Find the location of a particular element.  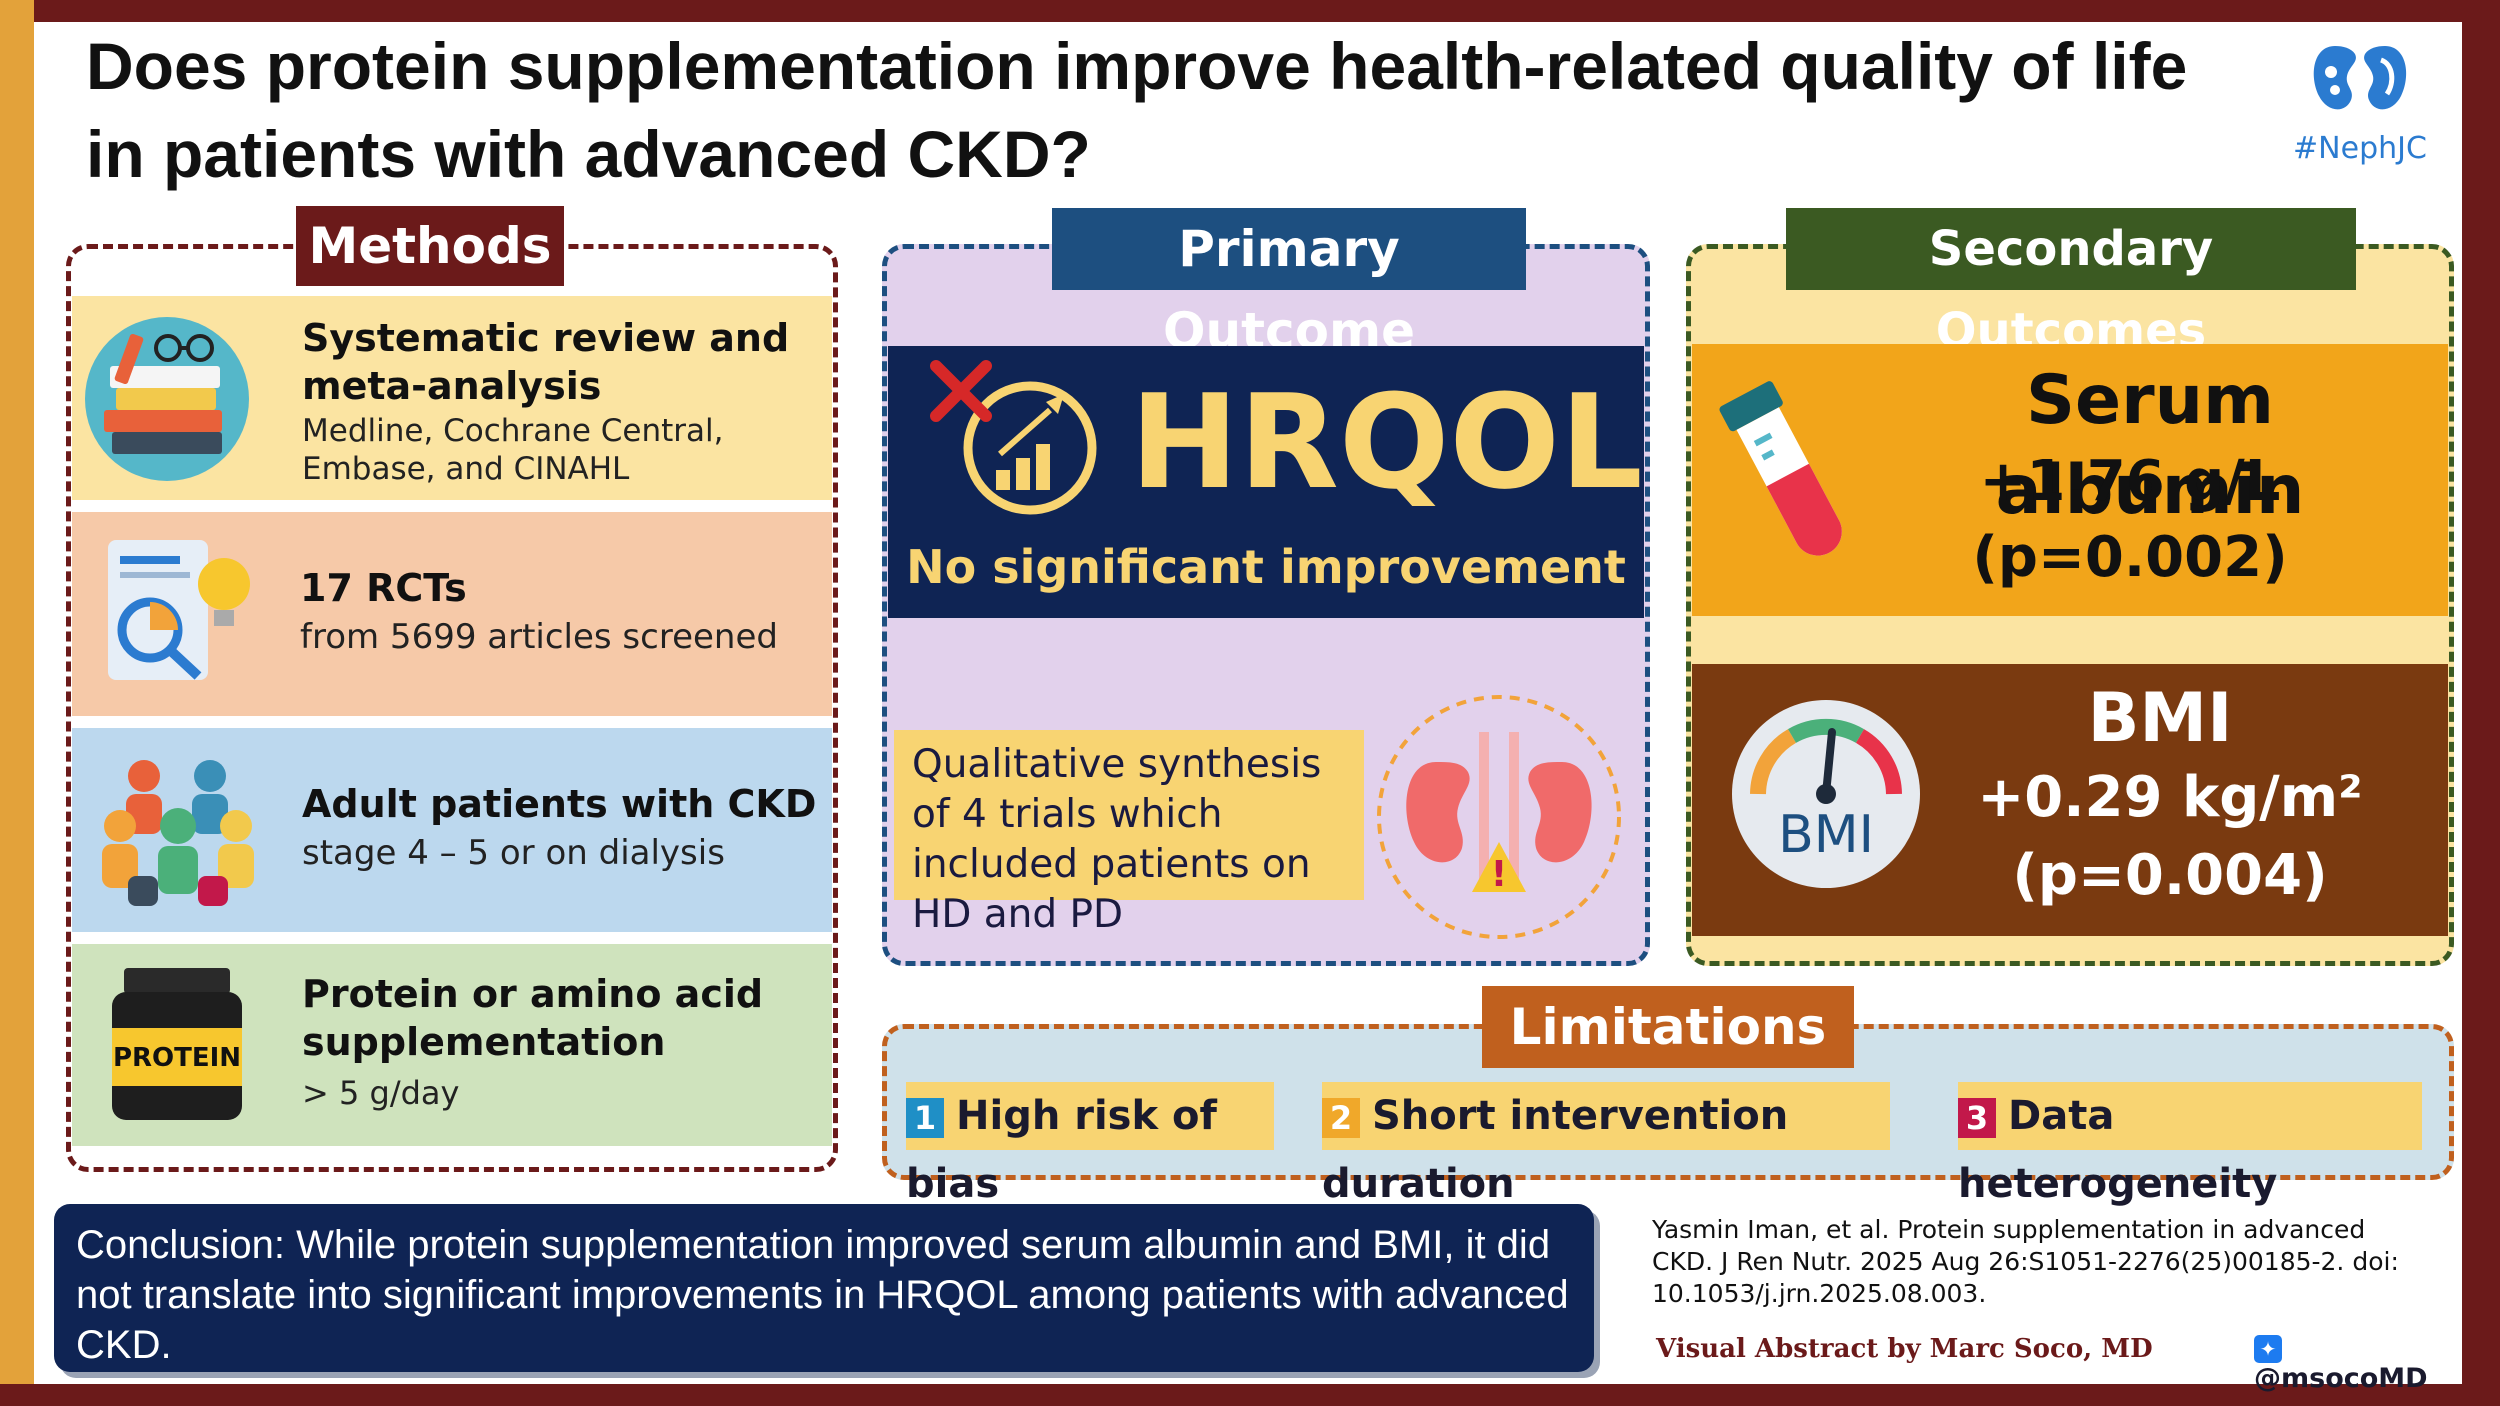

social-handle: ✦ @msocoMD is located at coordinates (2354, 1363).